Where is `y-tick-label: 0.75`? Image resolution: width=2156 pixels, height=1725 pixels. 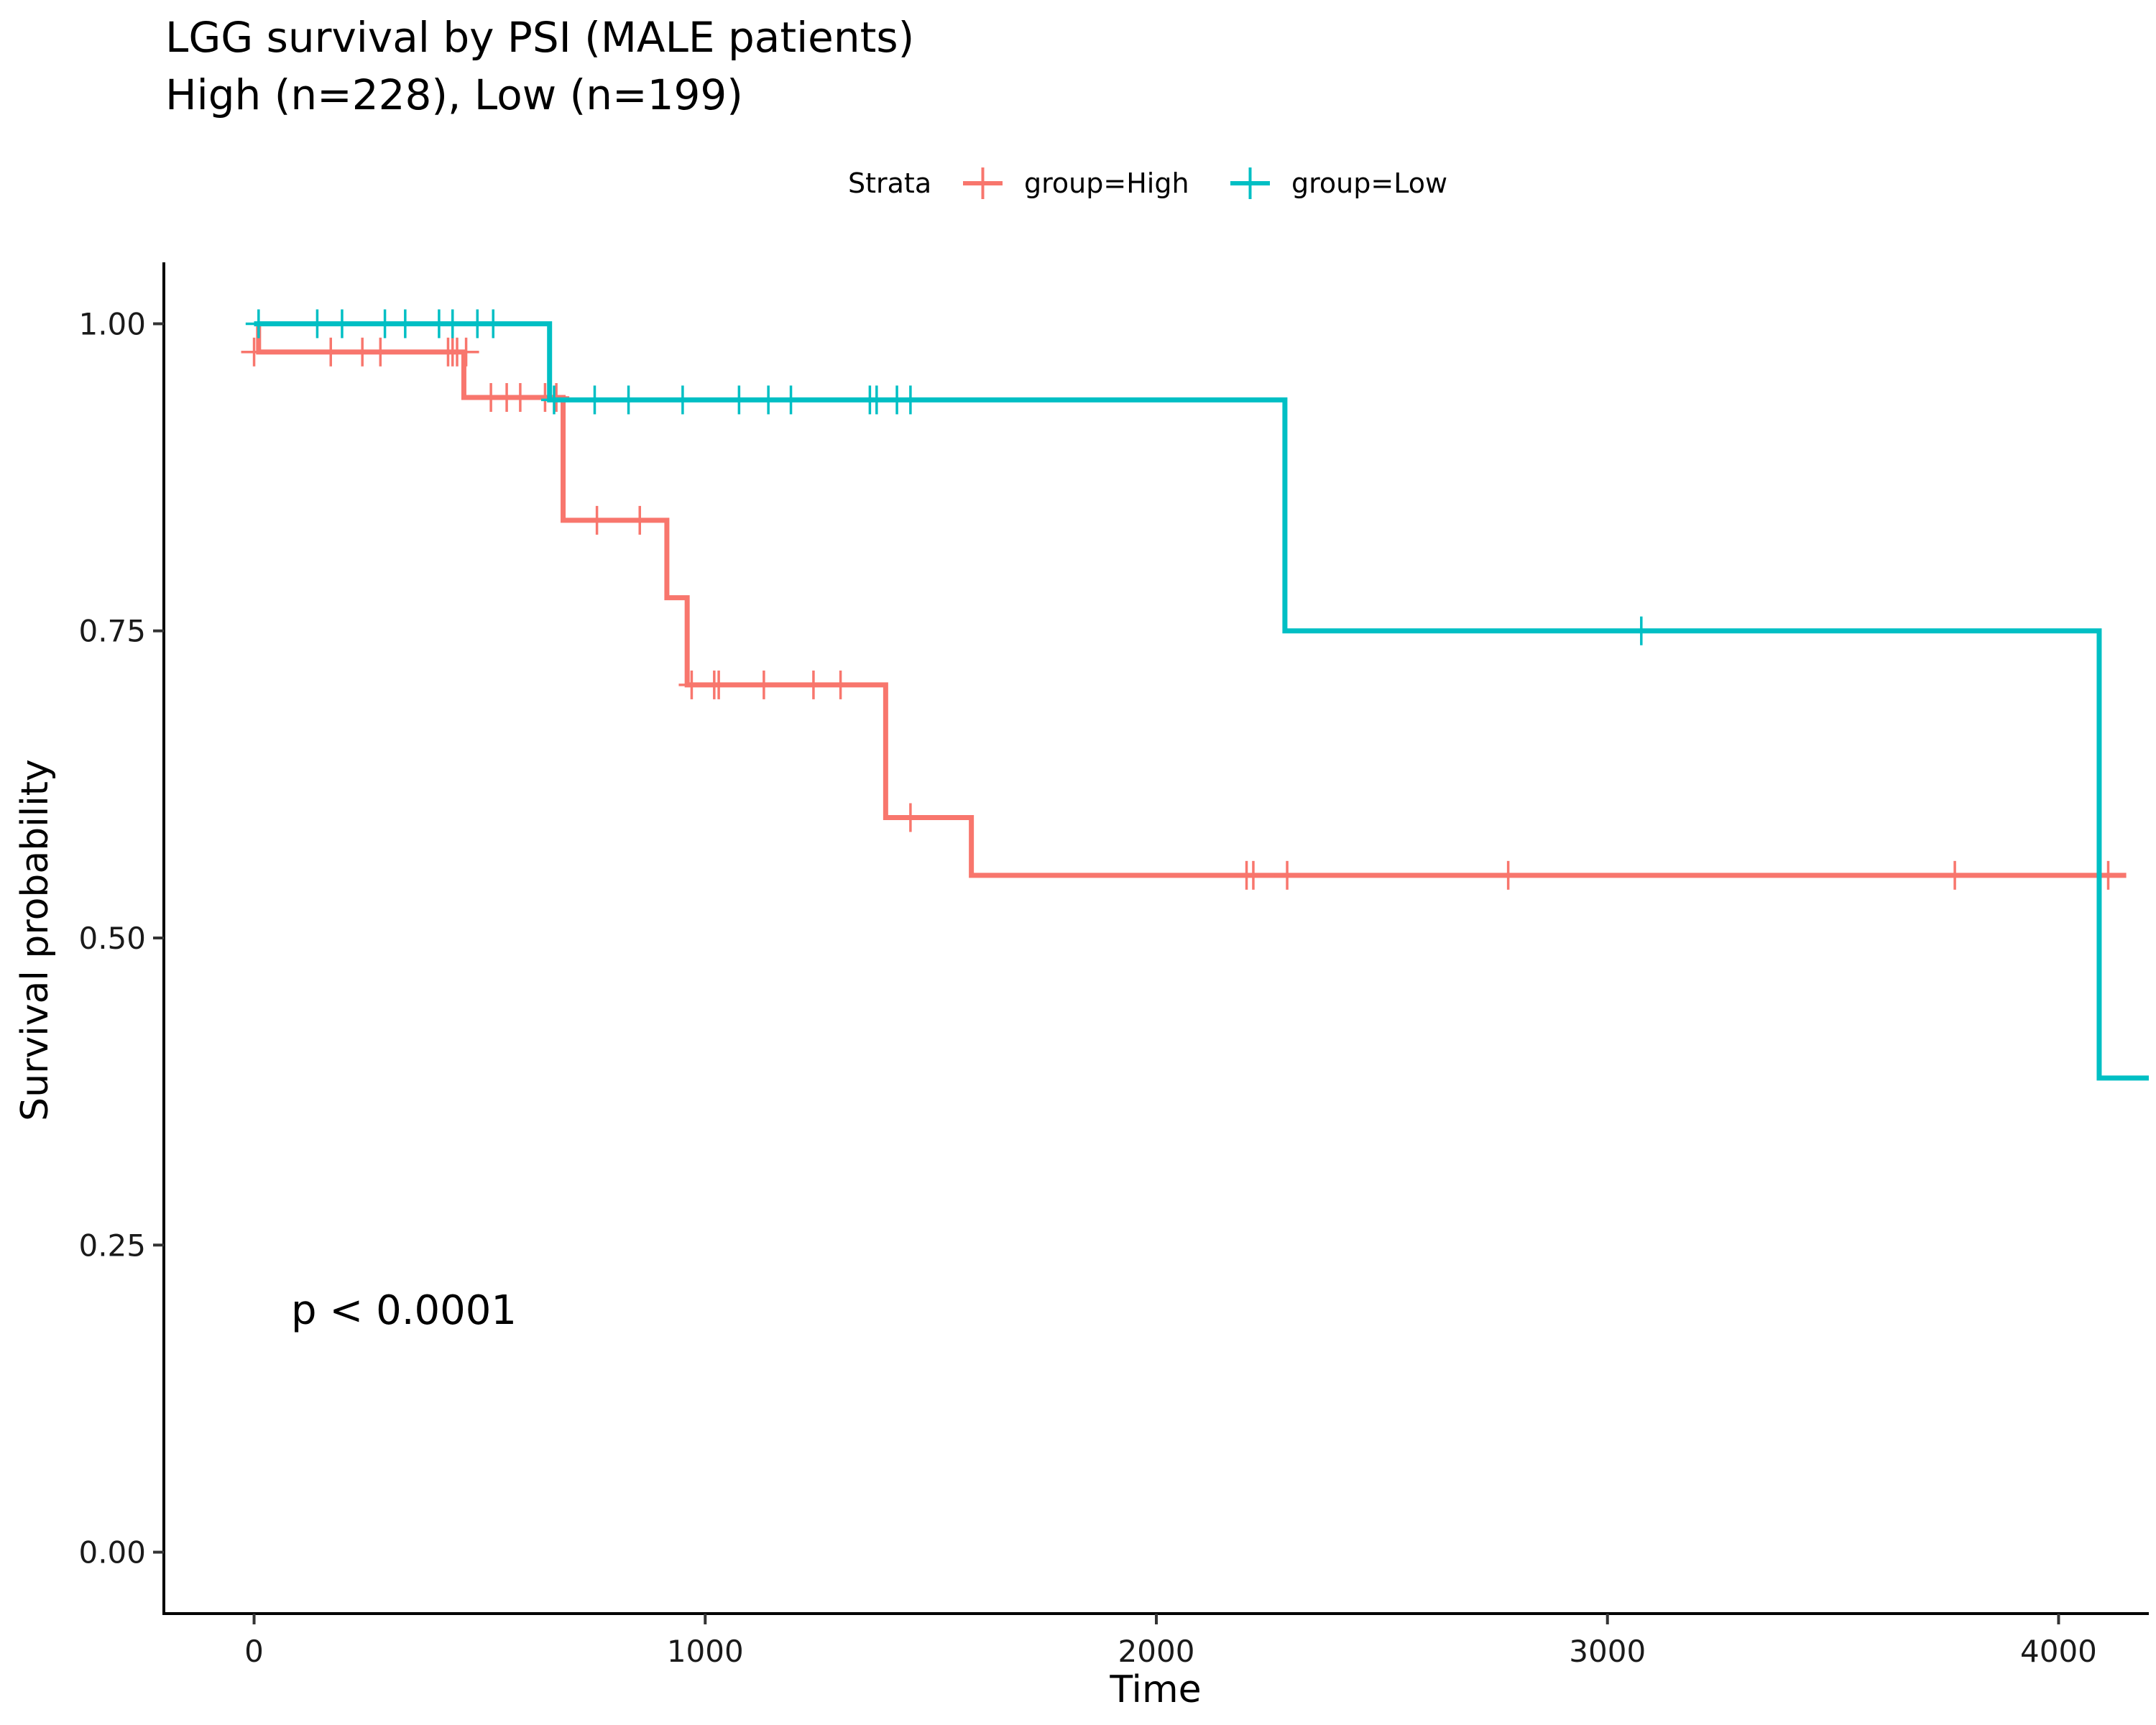 y-tick-label: 0.75 is located at coordinates (112, 631).